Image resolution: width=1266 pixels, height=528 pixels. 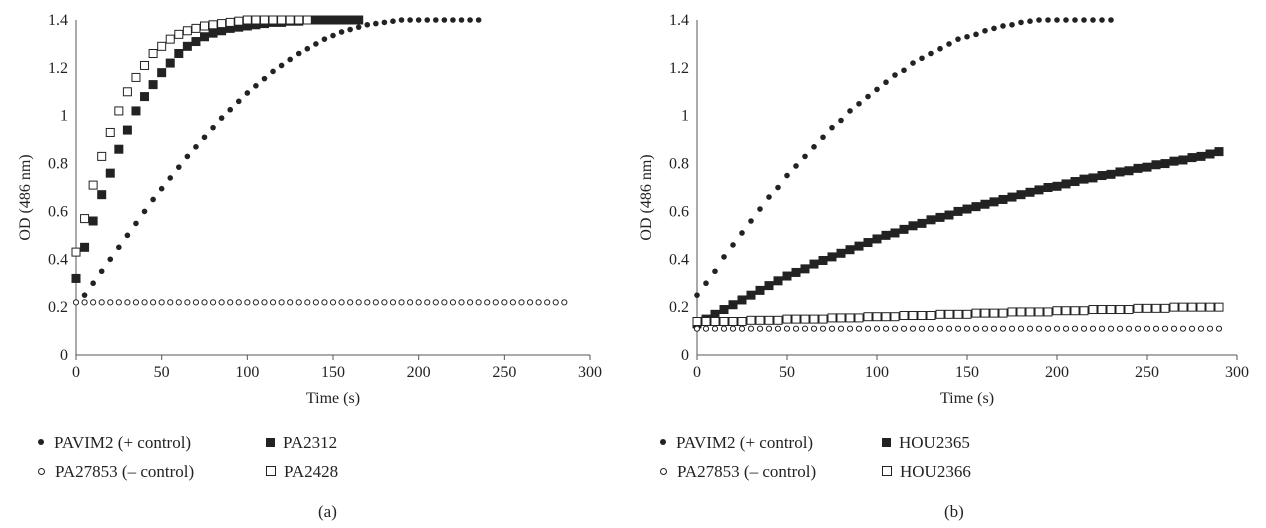 What do you see at coordinates (58, 20) in the screenshot?
I see `y-tick-label: 1.4` at bounding box center [58, 20].